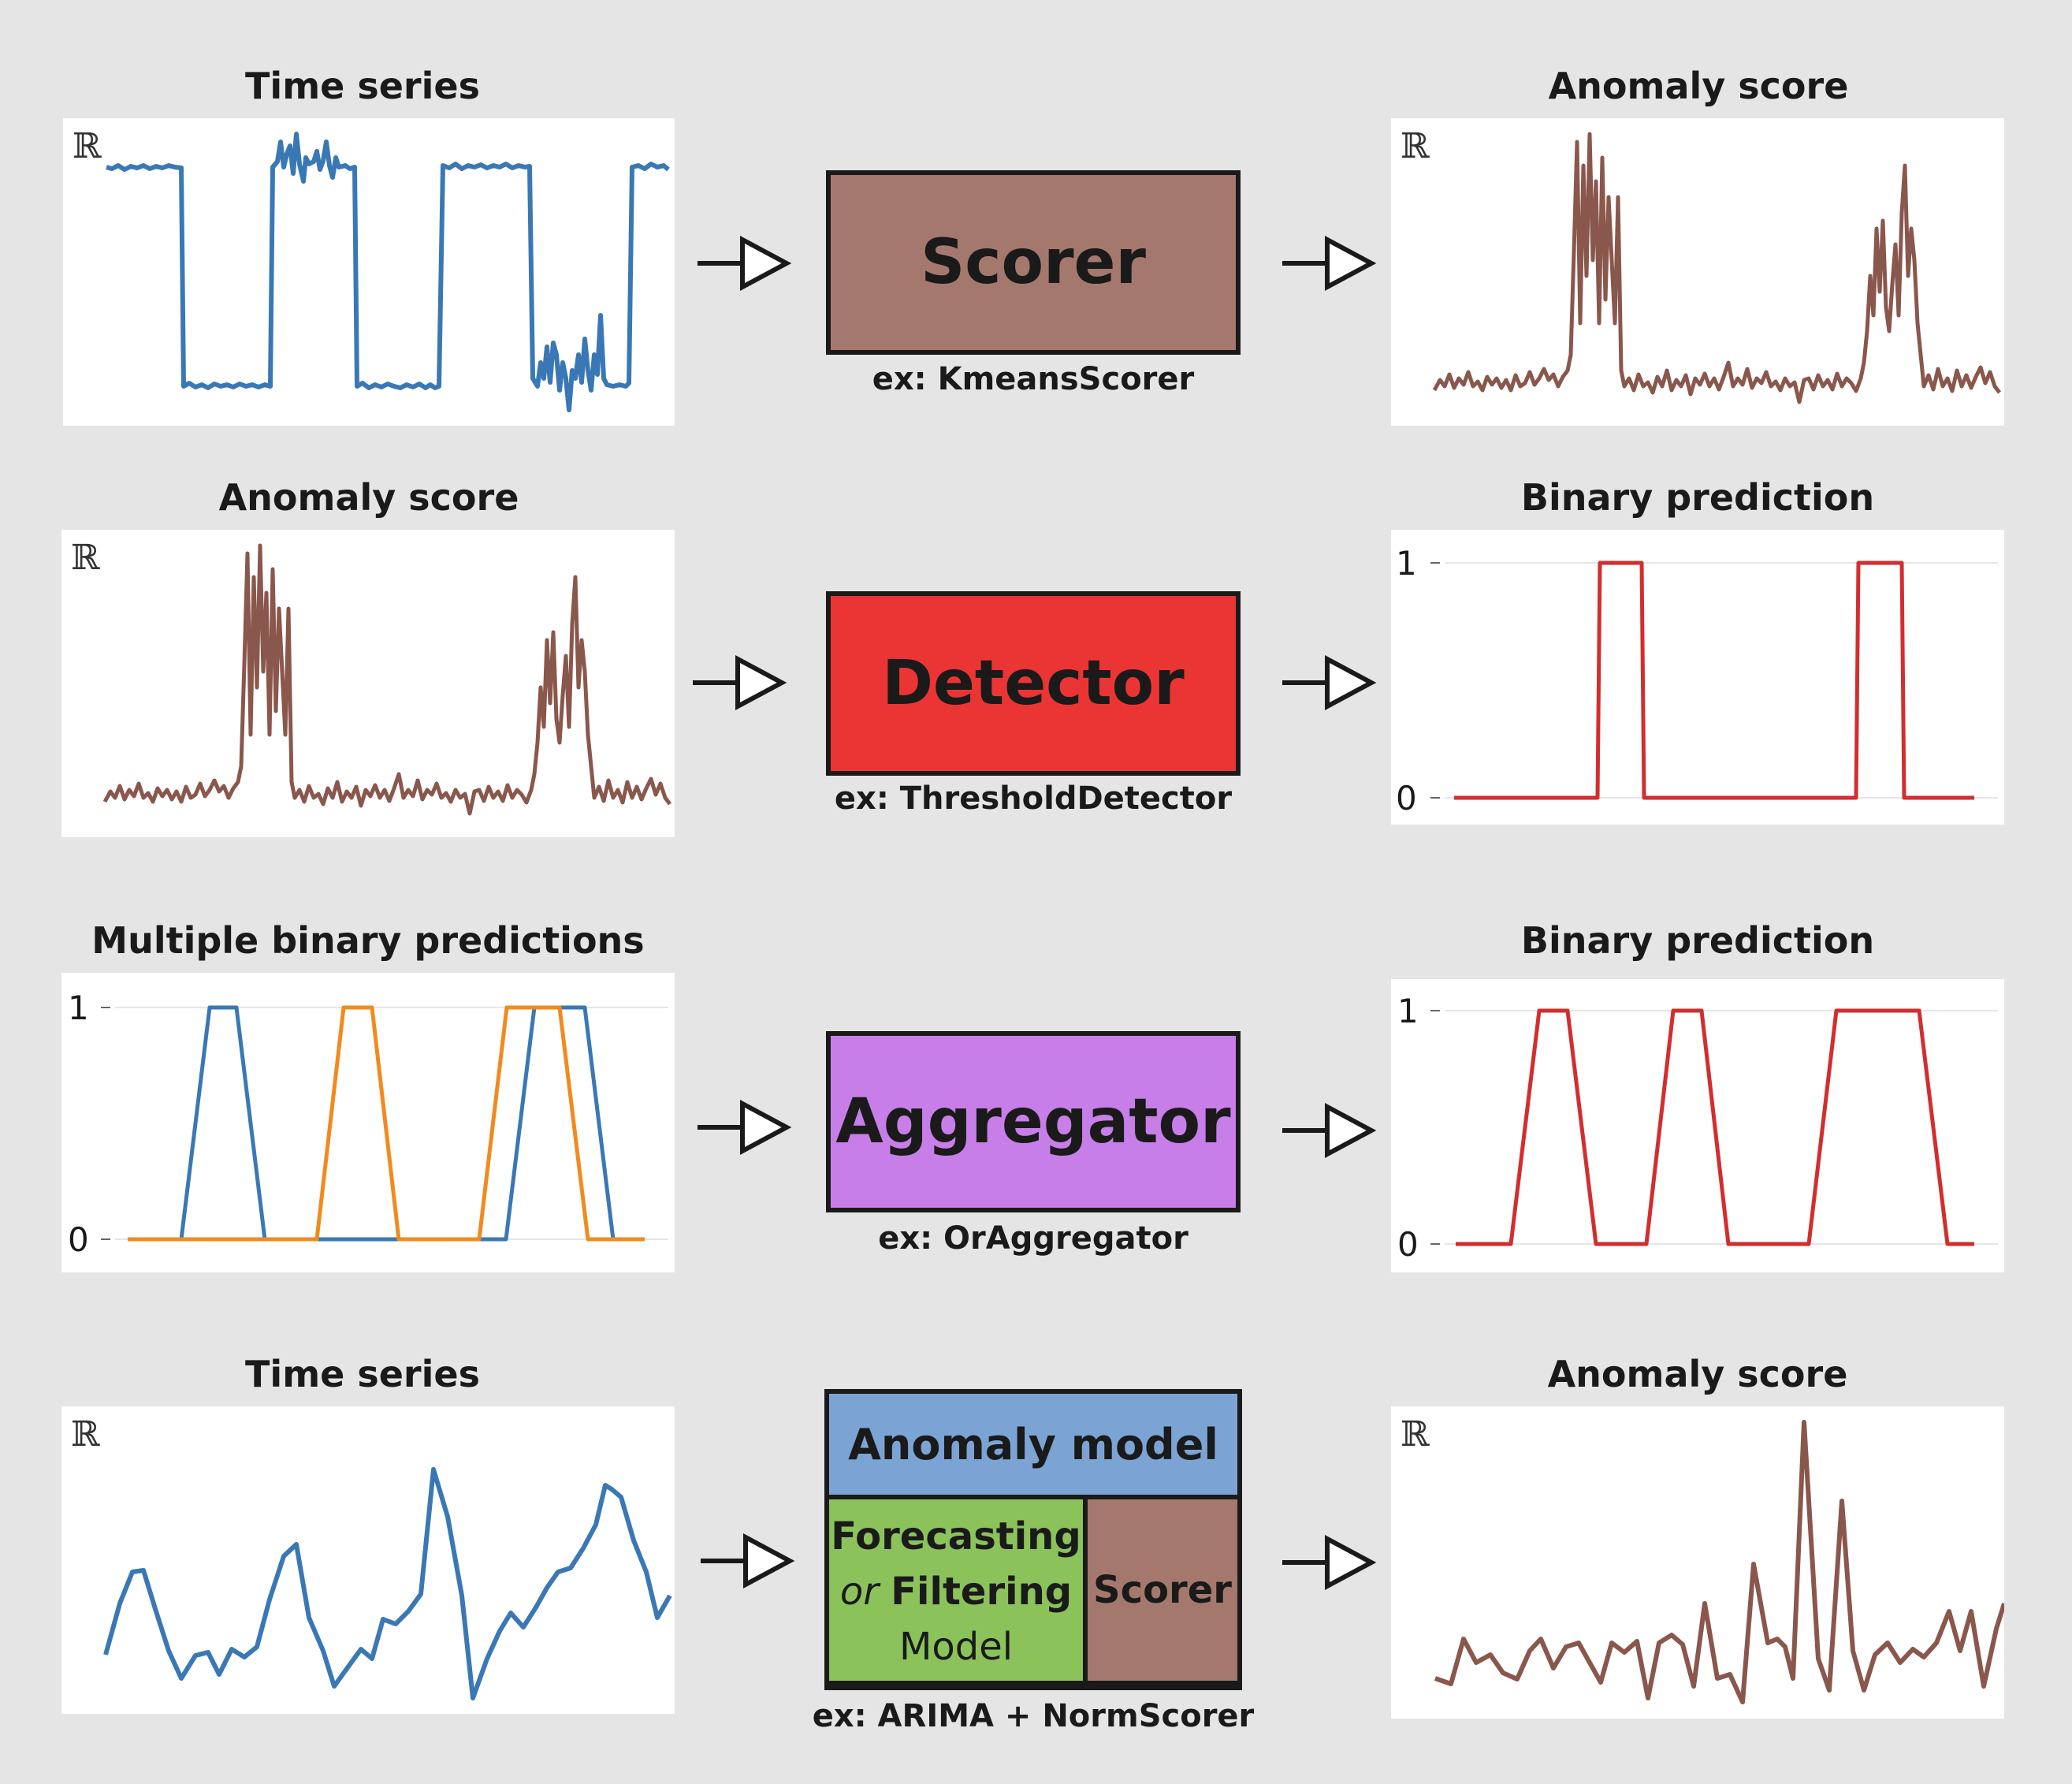  I want to click on forecasting-label: Forecasting, so click(956, 1536).